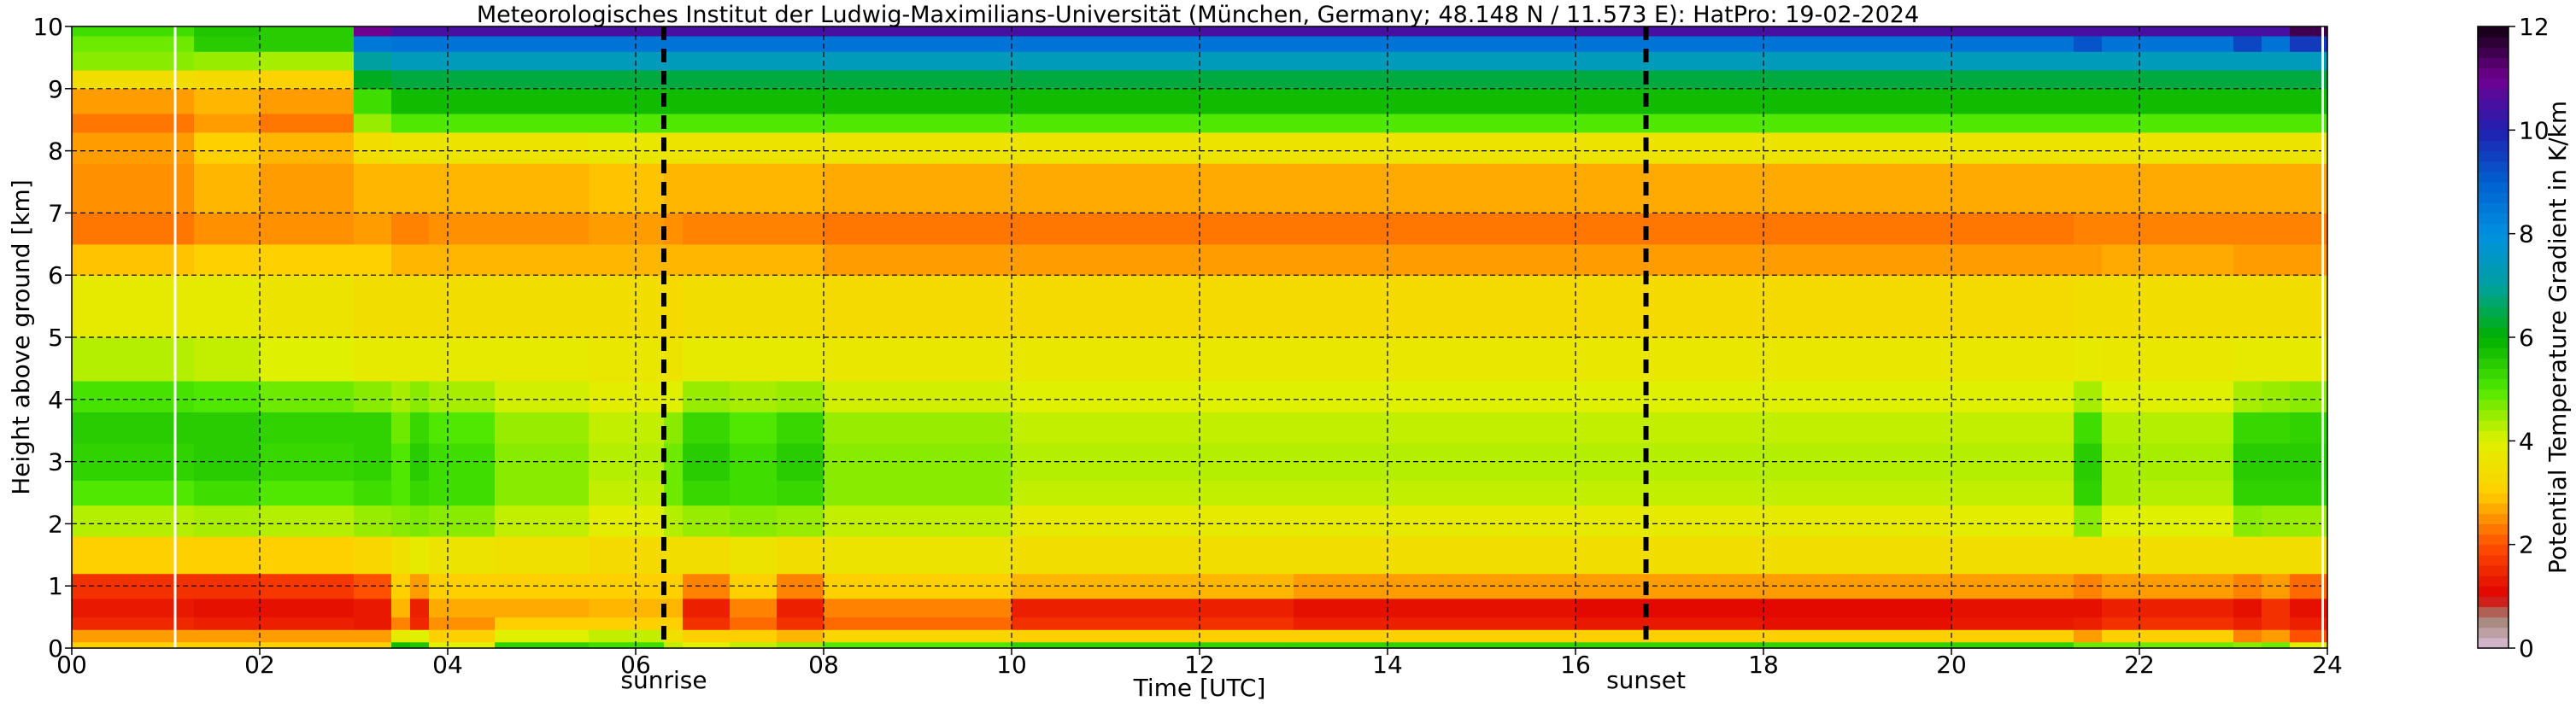 Image resolution: width=2576 pixels, height=707 pixels. What do you see at coordinates (2513, 338) in the screenshot?
I see `colorbar: 0 2 4 6 8 10 12` at bounding box center [2513, 338].